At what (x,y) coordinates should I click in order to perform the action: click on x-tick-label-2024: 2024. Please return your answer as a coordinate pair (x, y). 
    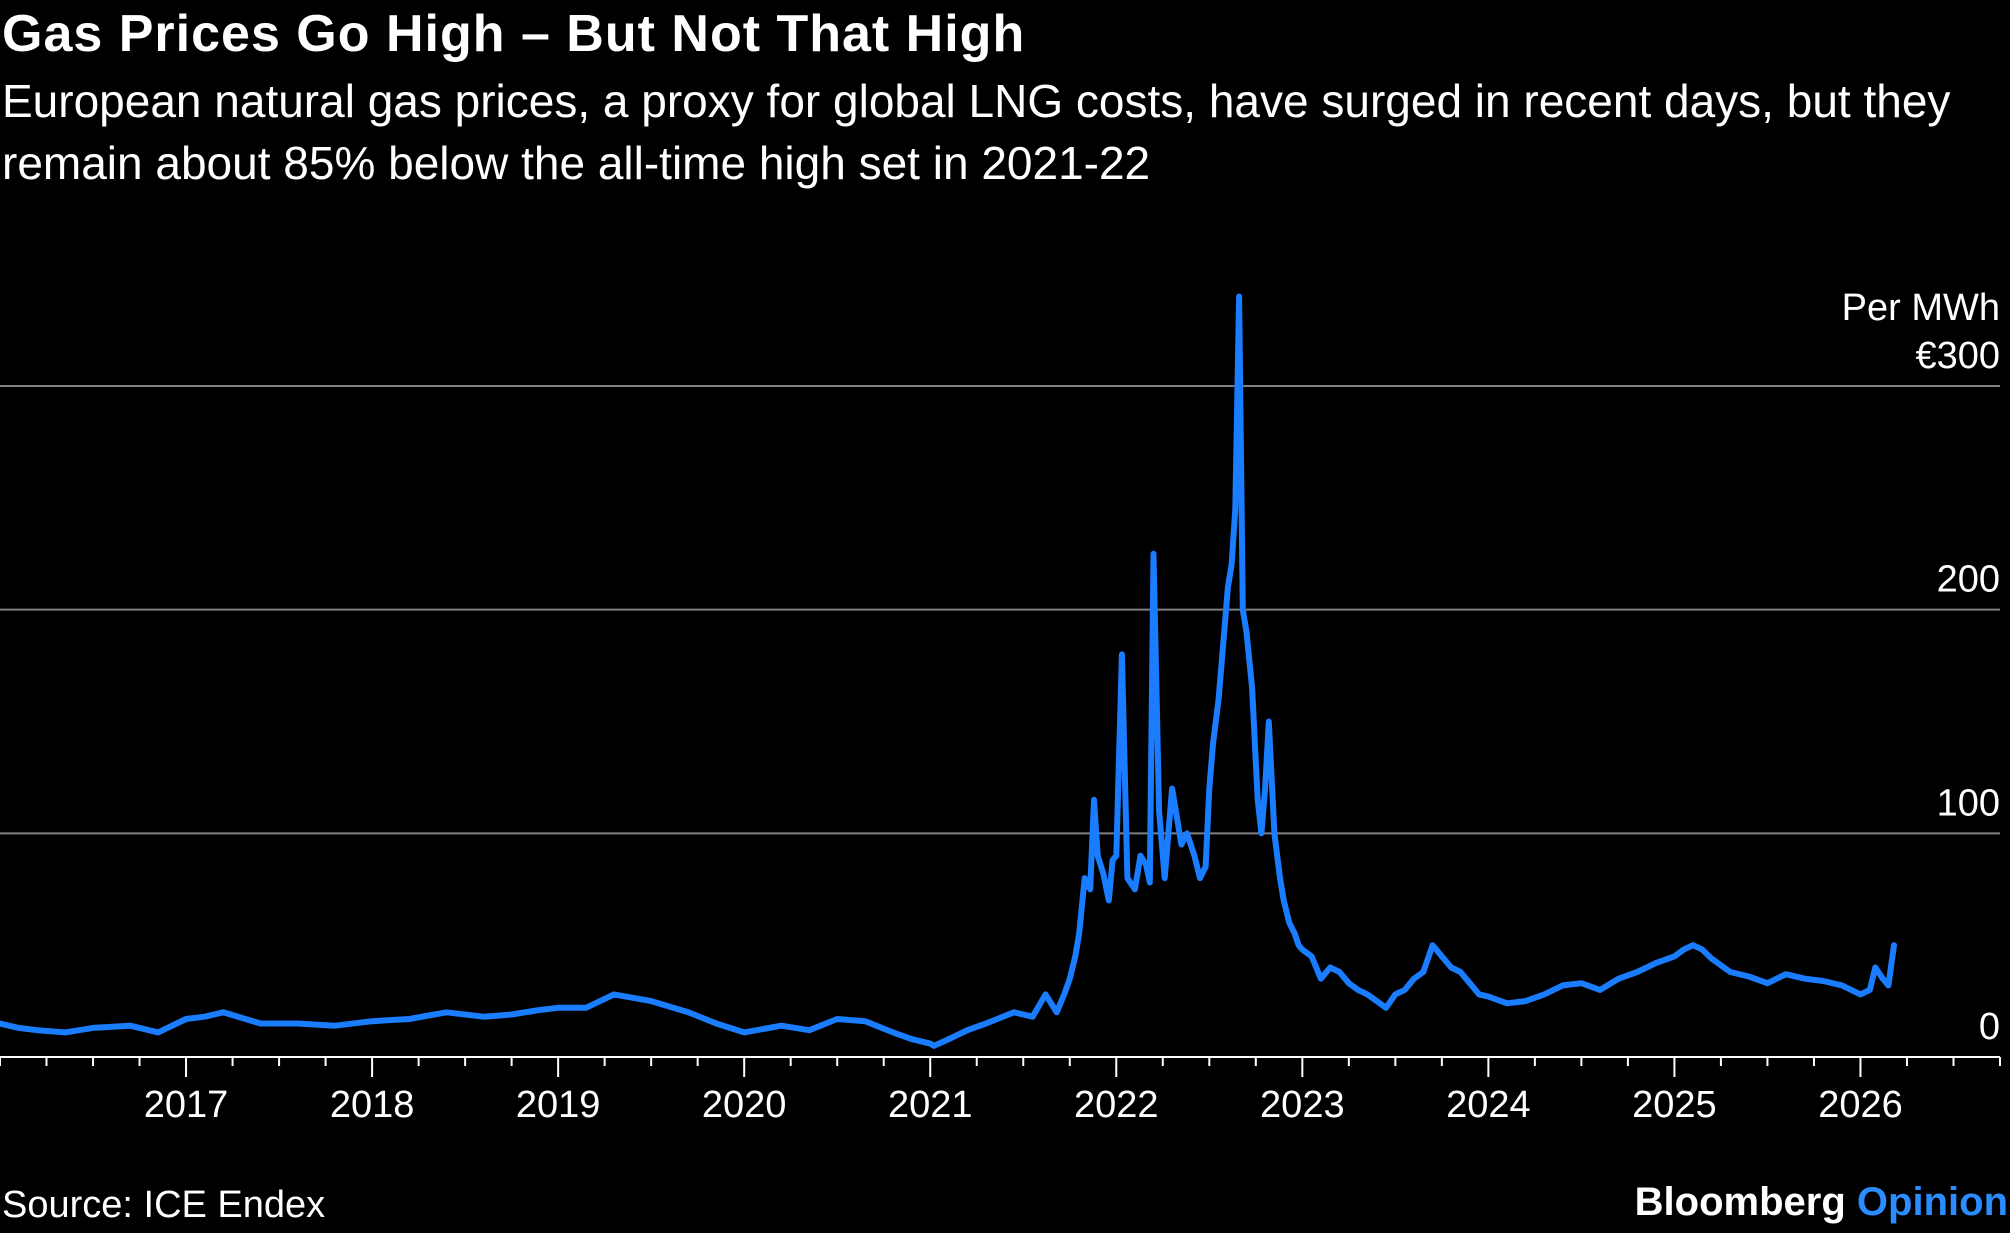
    Looking at the image, I should click on (1488, 1105).